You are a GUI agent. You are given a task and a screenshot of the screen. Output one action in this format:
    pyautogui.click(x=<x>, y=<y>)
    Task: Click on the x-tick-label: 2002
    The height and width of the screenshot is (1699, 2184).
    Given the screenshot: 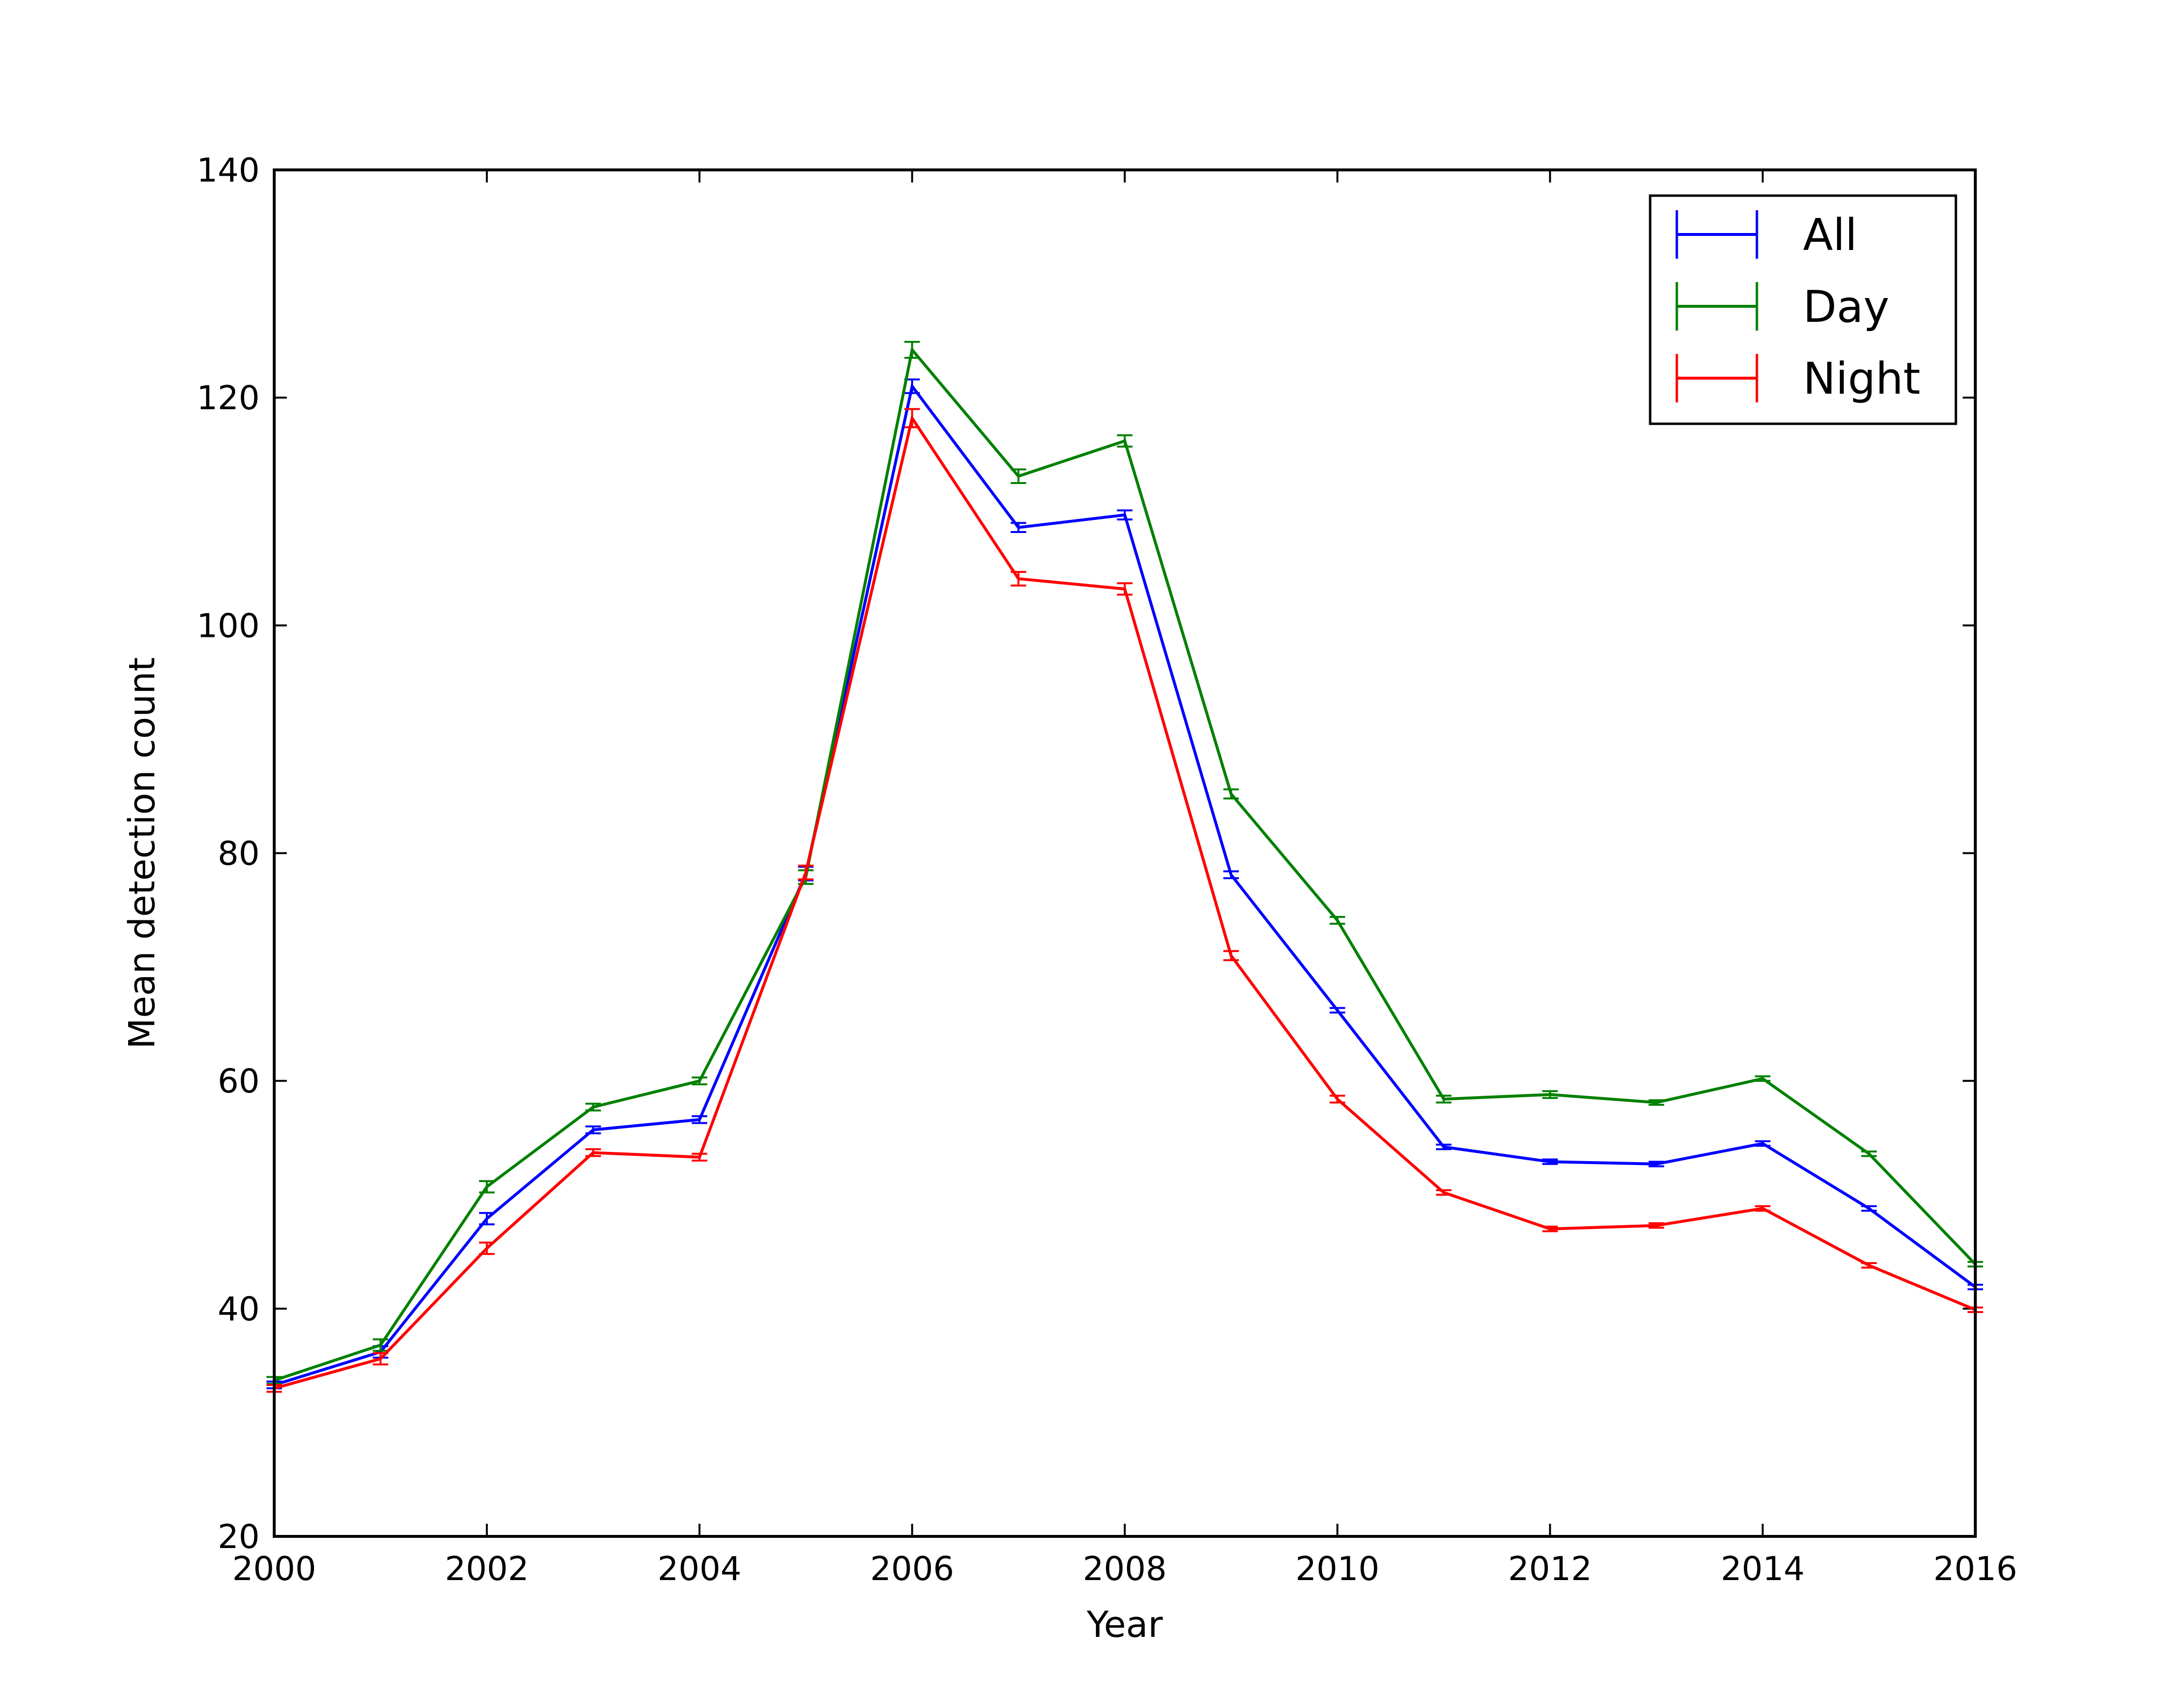 What is the action you would take?
    pyautogui.click(x=487, y=1569)
    